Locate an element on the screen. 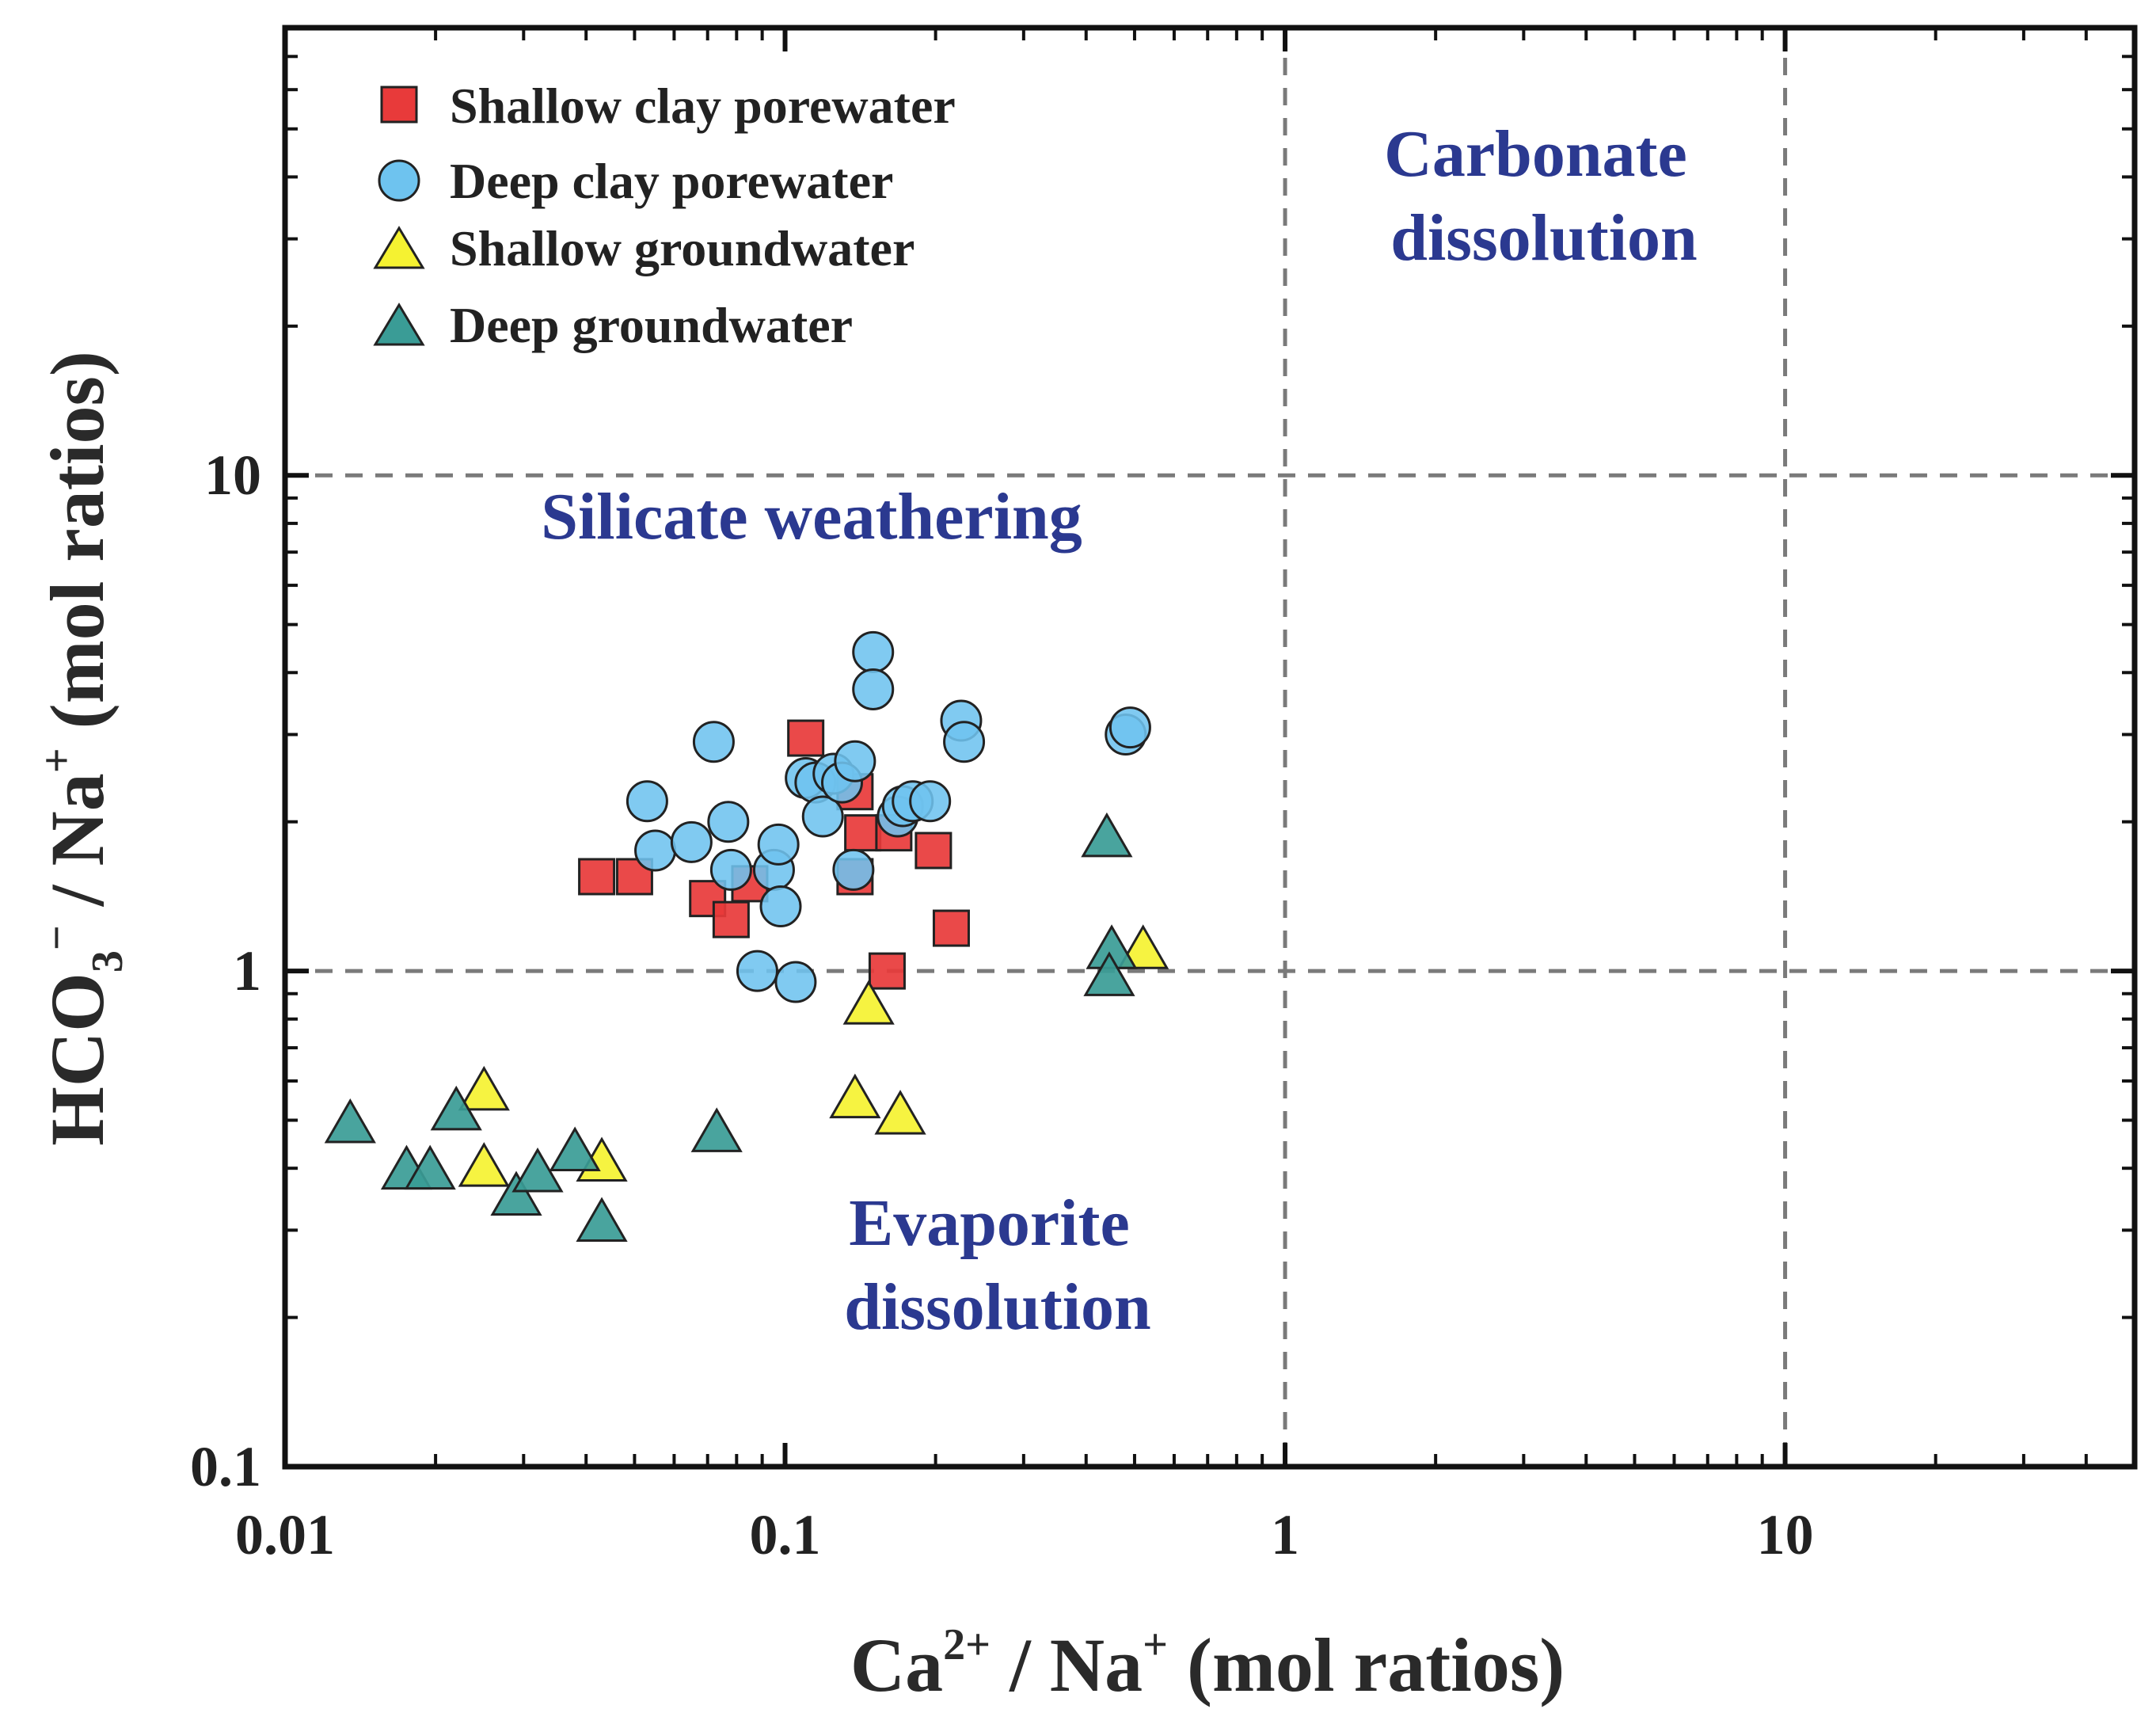 This screenshot has height=1728, width=2156. legend-marker-square is located at coordinates (399, 105).